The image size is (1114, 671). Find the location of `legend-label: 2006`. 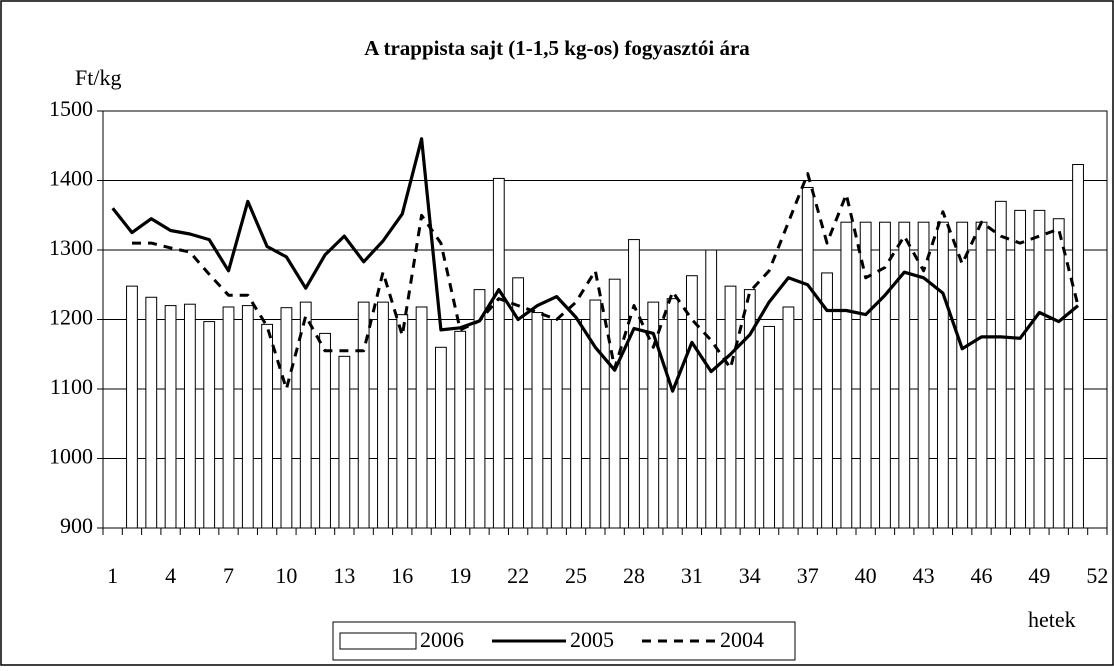

legend-label: 2006 is located at coordinates (442, 639).